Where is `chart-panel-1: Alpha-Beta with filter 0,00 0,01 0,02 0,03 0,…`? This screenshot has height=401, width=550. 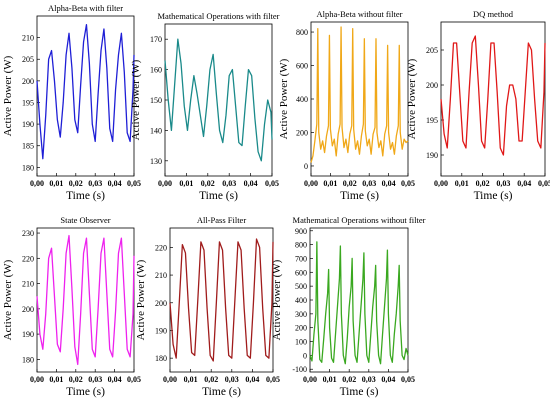 chart-panel-1: Alpha-Beta with filter 0,00 0,01 0,02 0,03 0,… is located at coordinates (71, 102).